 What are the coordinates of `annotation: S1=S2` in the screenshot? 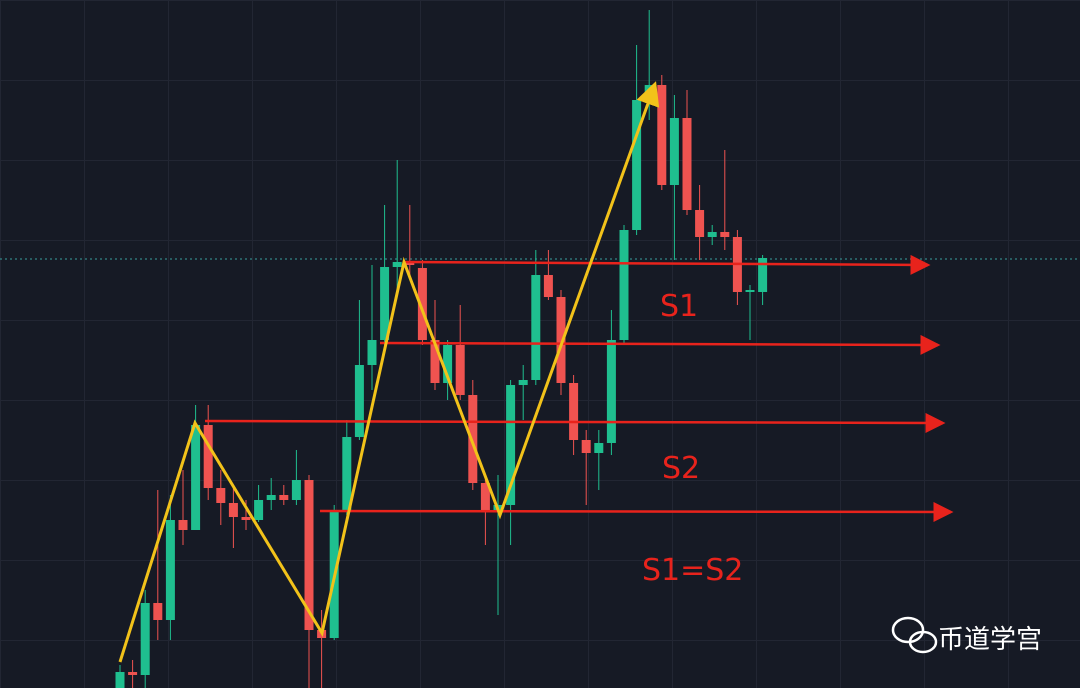 It's located at (692, 570).